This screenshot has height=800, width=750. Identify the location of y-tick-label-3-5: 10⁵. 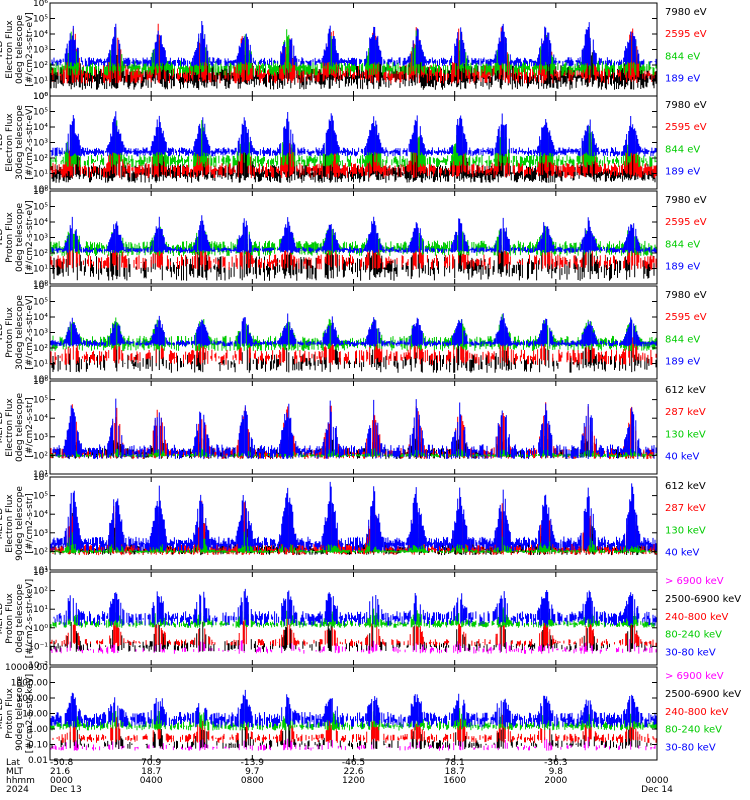
(40, 208).